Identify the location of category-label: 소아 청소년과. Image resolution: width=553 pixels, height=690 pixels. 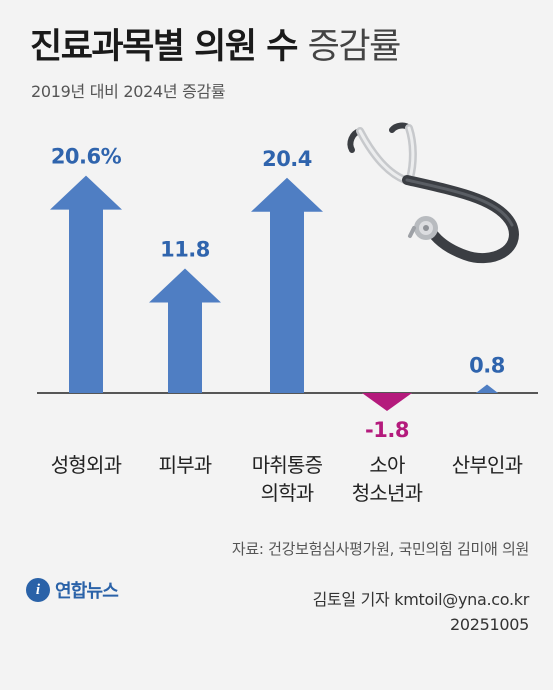
(387, 479).